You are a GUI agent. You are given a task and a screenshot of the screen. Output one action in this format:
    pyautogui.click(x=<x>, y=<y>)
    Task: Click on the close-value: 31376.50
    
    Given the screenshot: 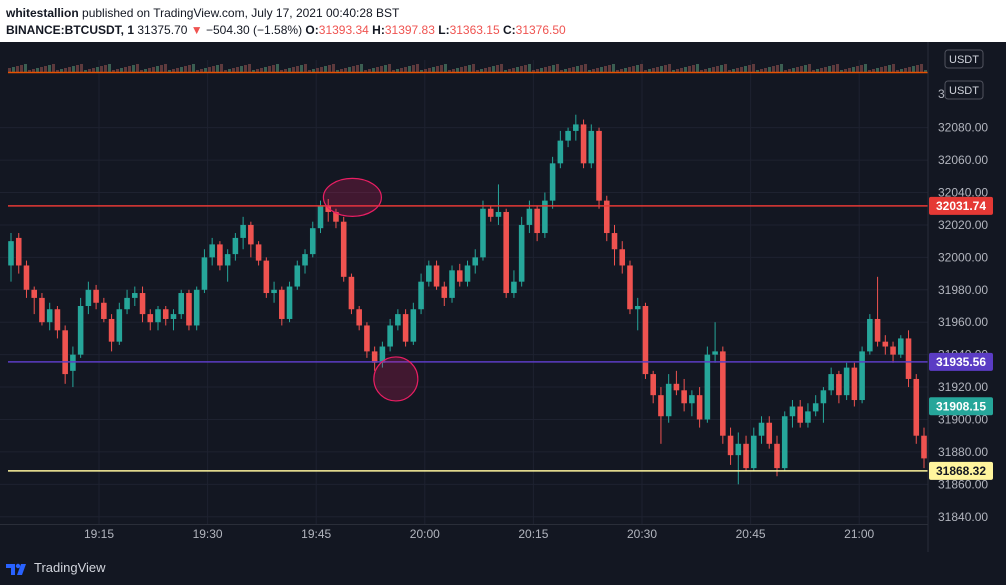 What is the action you would take?
    pyautogui.click(x=540, y=30)
    